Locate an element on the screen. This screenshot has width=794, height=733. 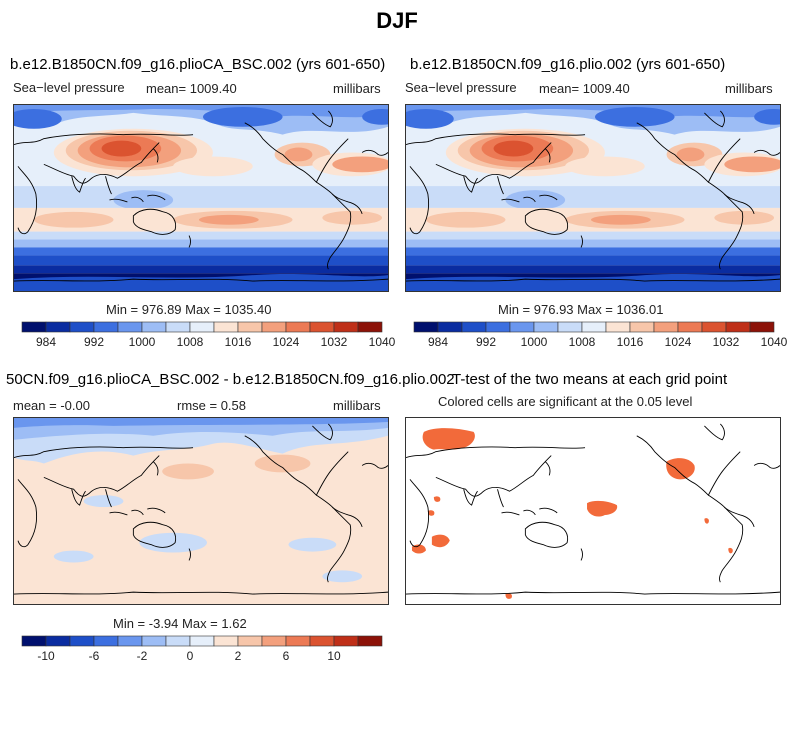
panel2-colorbar-tick-label: 1008 is located at coordinates (582, 342).